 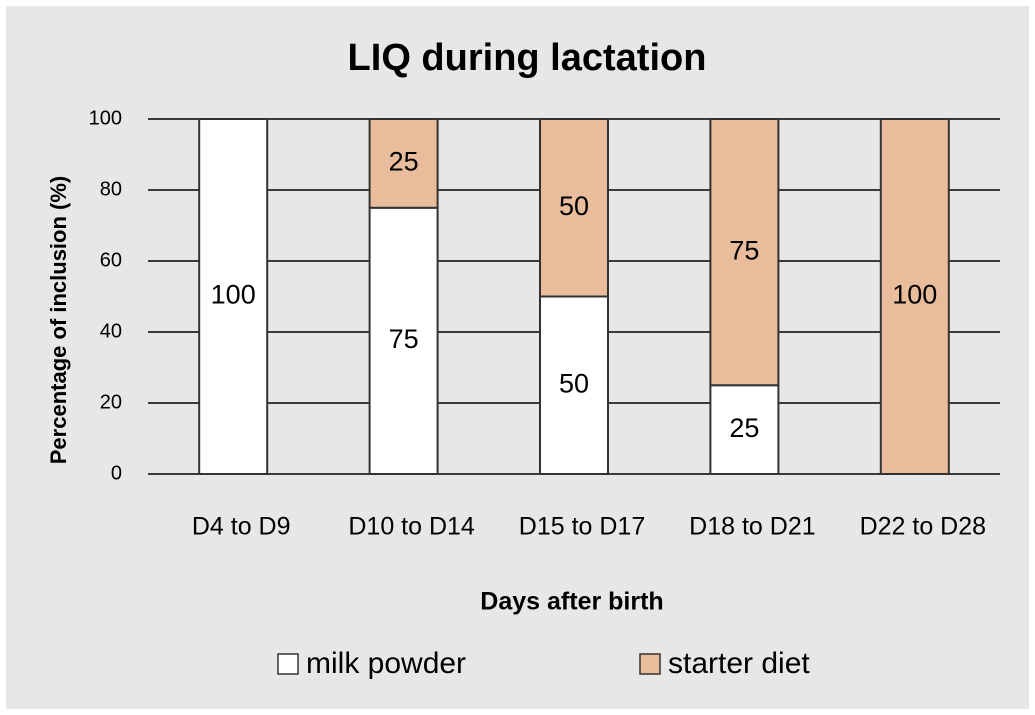 What do you see at coordinates (571, 602) in the screenshot?
I see `x-axis-title: Days after birth` at bounding box center [571, 602].